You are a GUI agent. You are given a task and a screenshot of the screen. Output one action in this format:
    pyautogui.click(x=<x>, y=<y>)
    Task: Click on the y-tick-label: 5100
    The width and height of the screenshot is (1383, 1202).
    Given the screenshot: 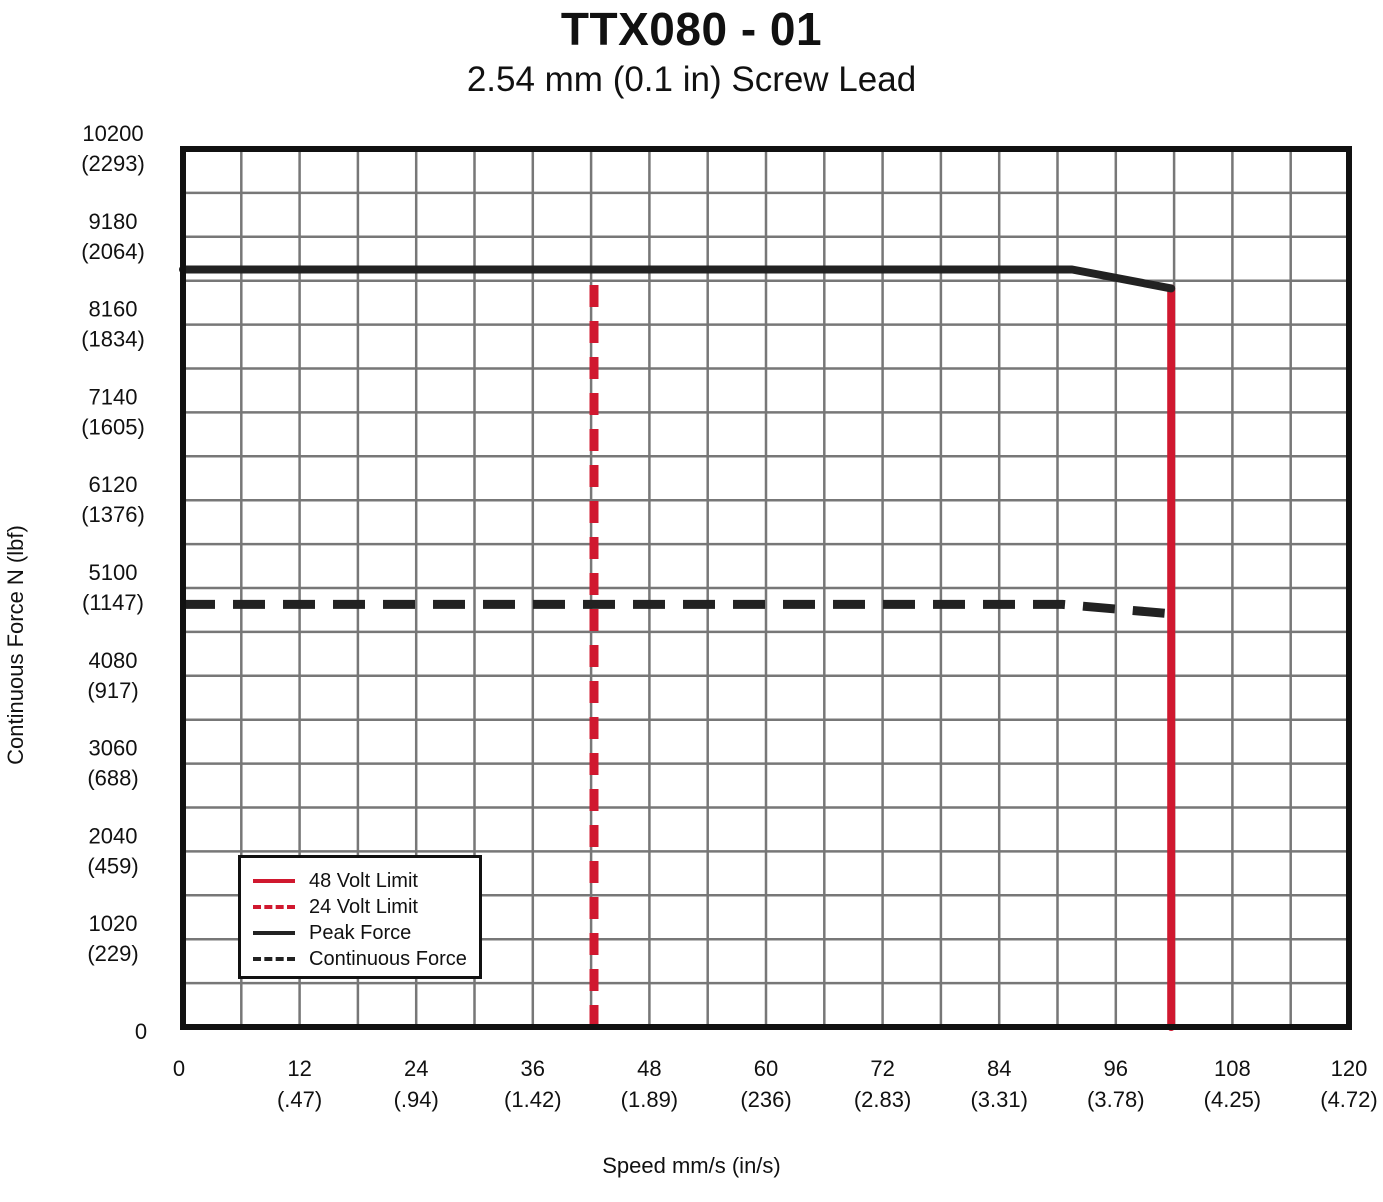 What is the action you would take?
    pyautogui.click(x=113, y=572)
    